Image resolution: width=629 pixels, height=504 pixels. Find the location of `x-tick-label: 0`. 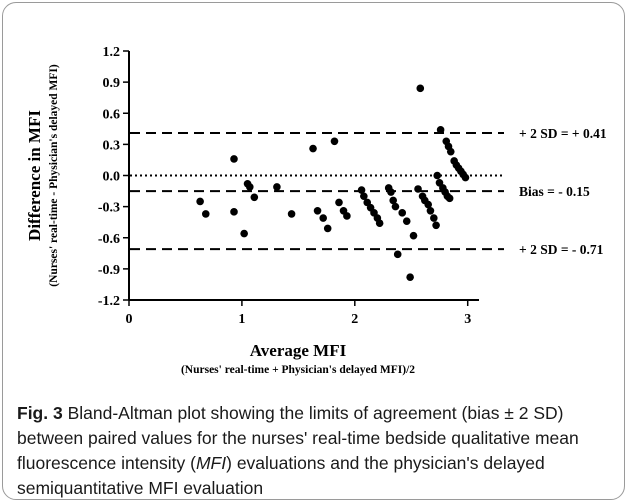

x-tick-label: 0 is located at coordinates (129, 319).